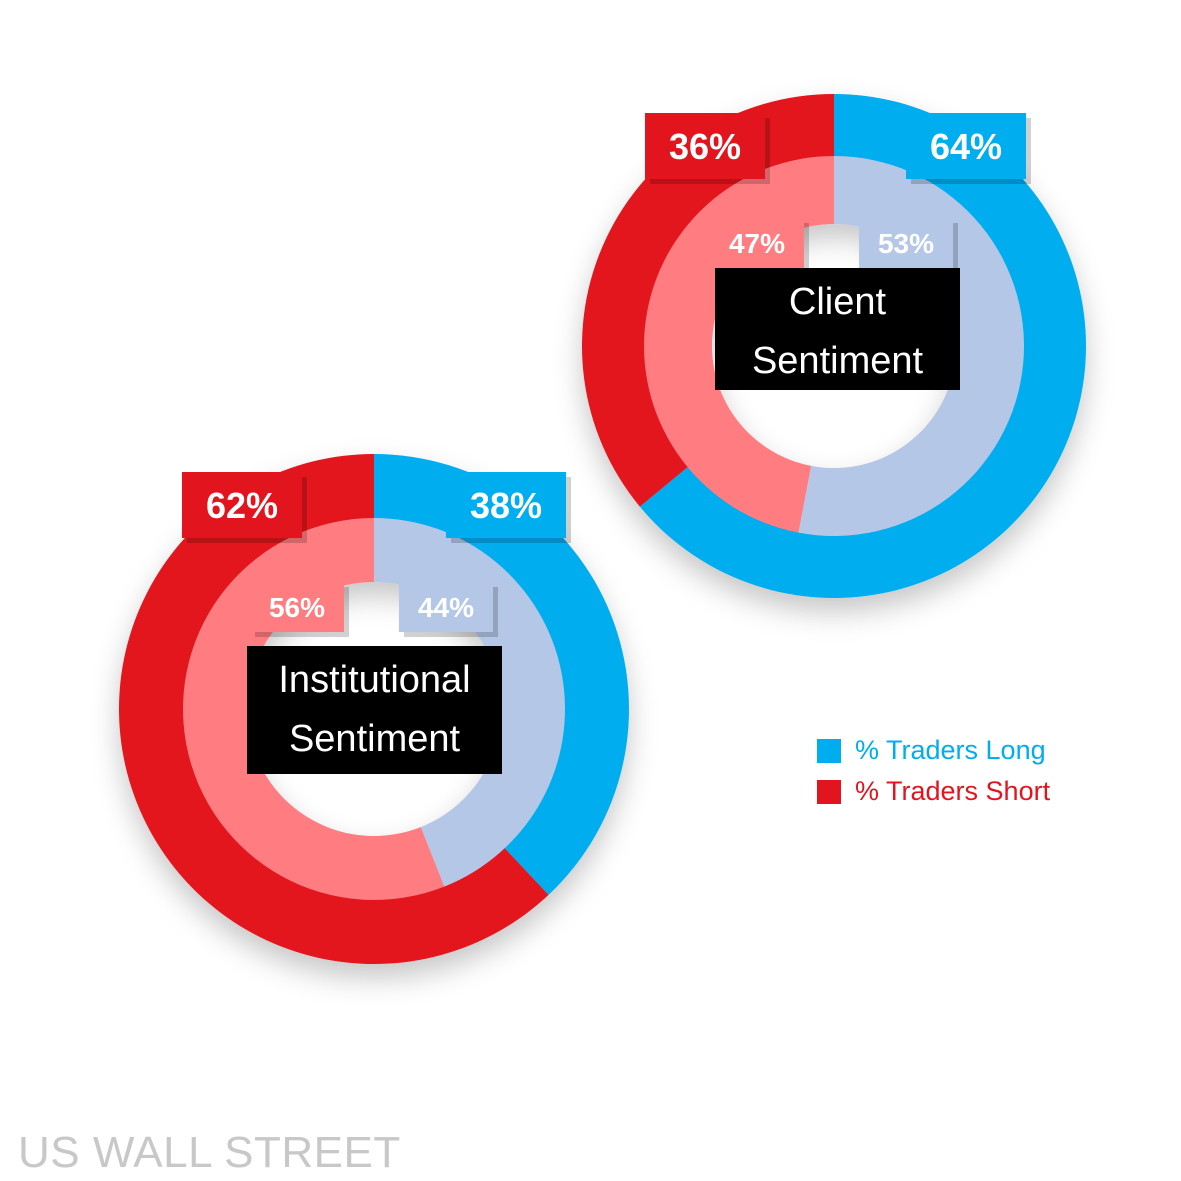 This screenshot has height=1181, width=1181. What do you see at coordinates (374, 680) in the screenshot?
I see `donut-title-line: Institutional` at bounding box center [374, 680].